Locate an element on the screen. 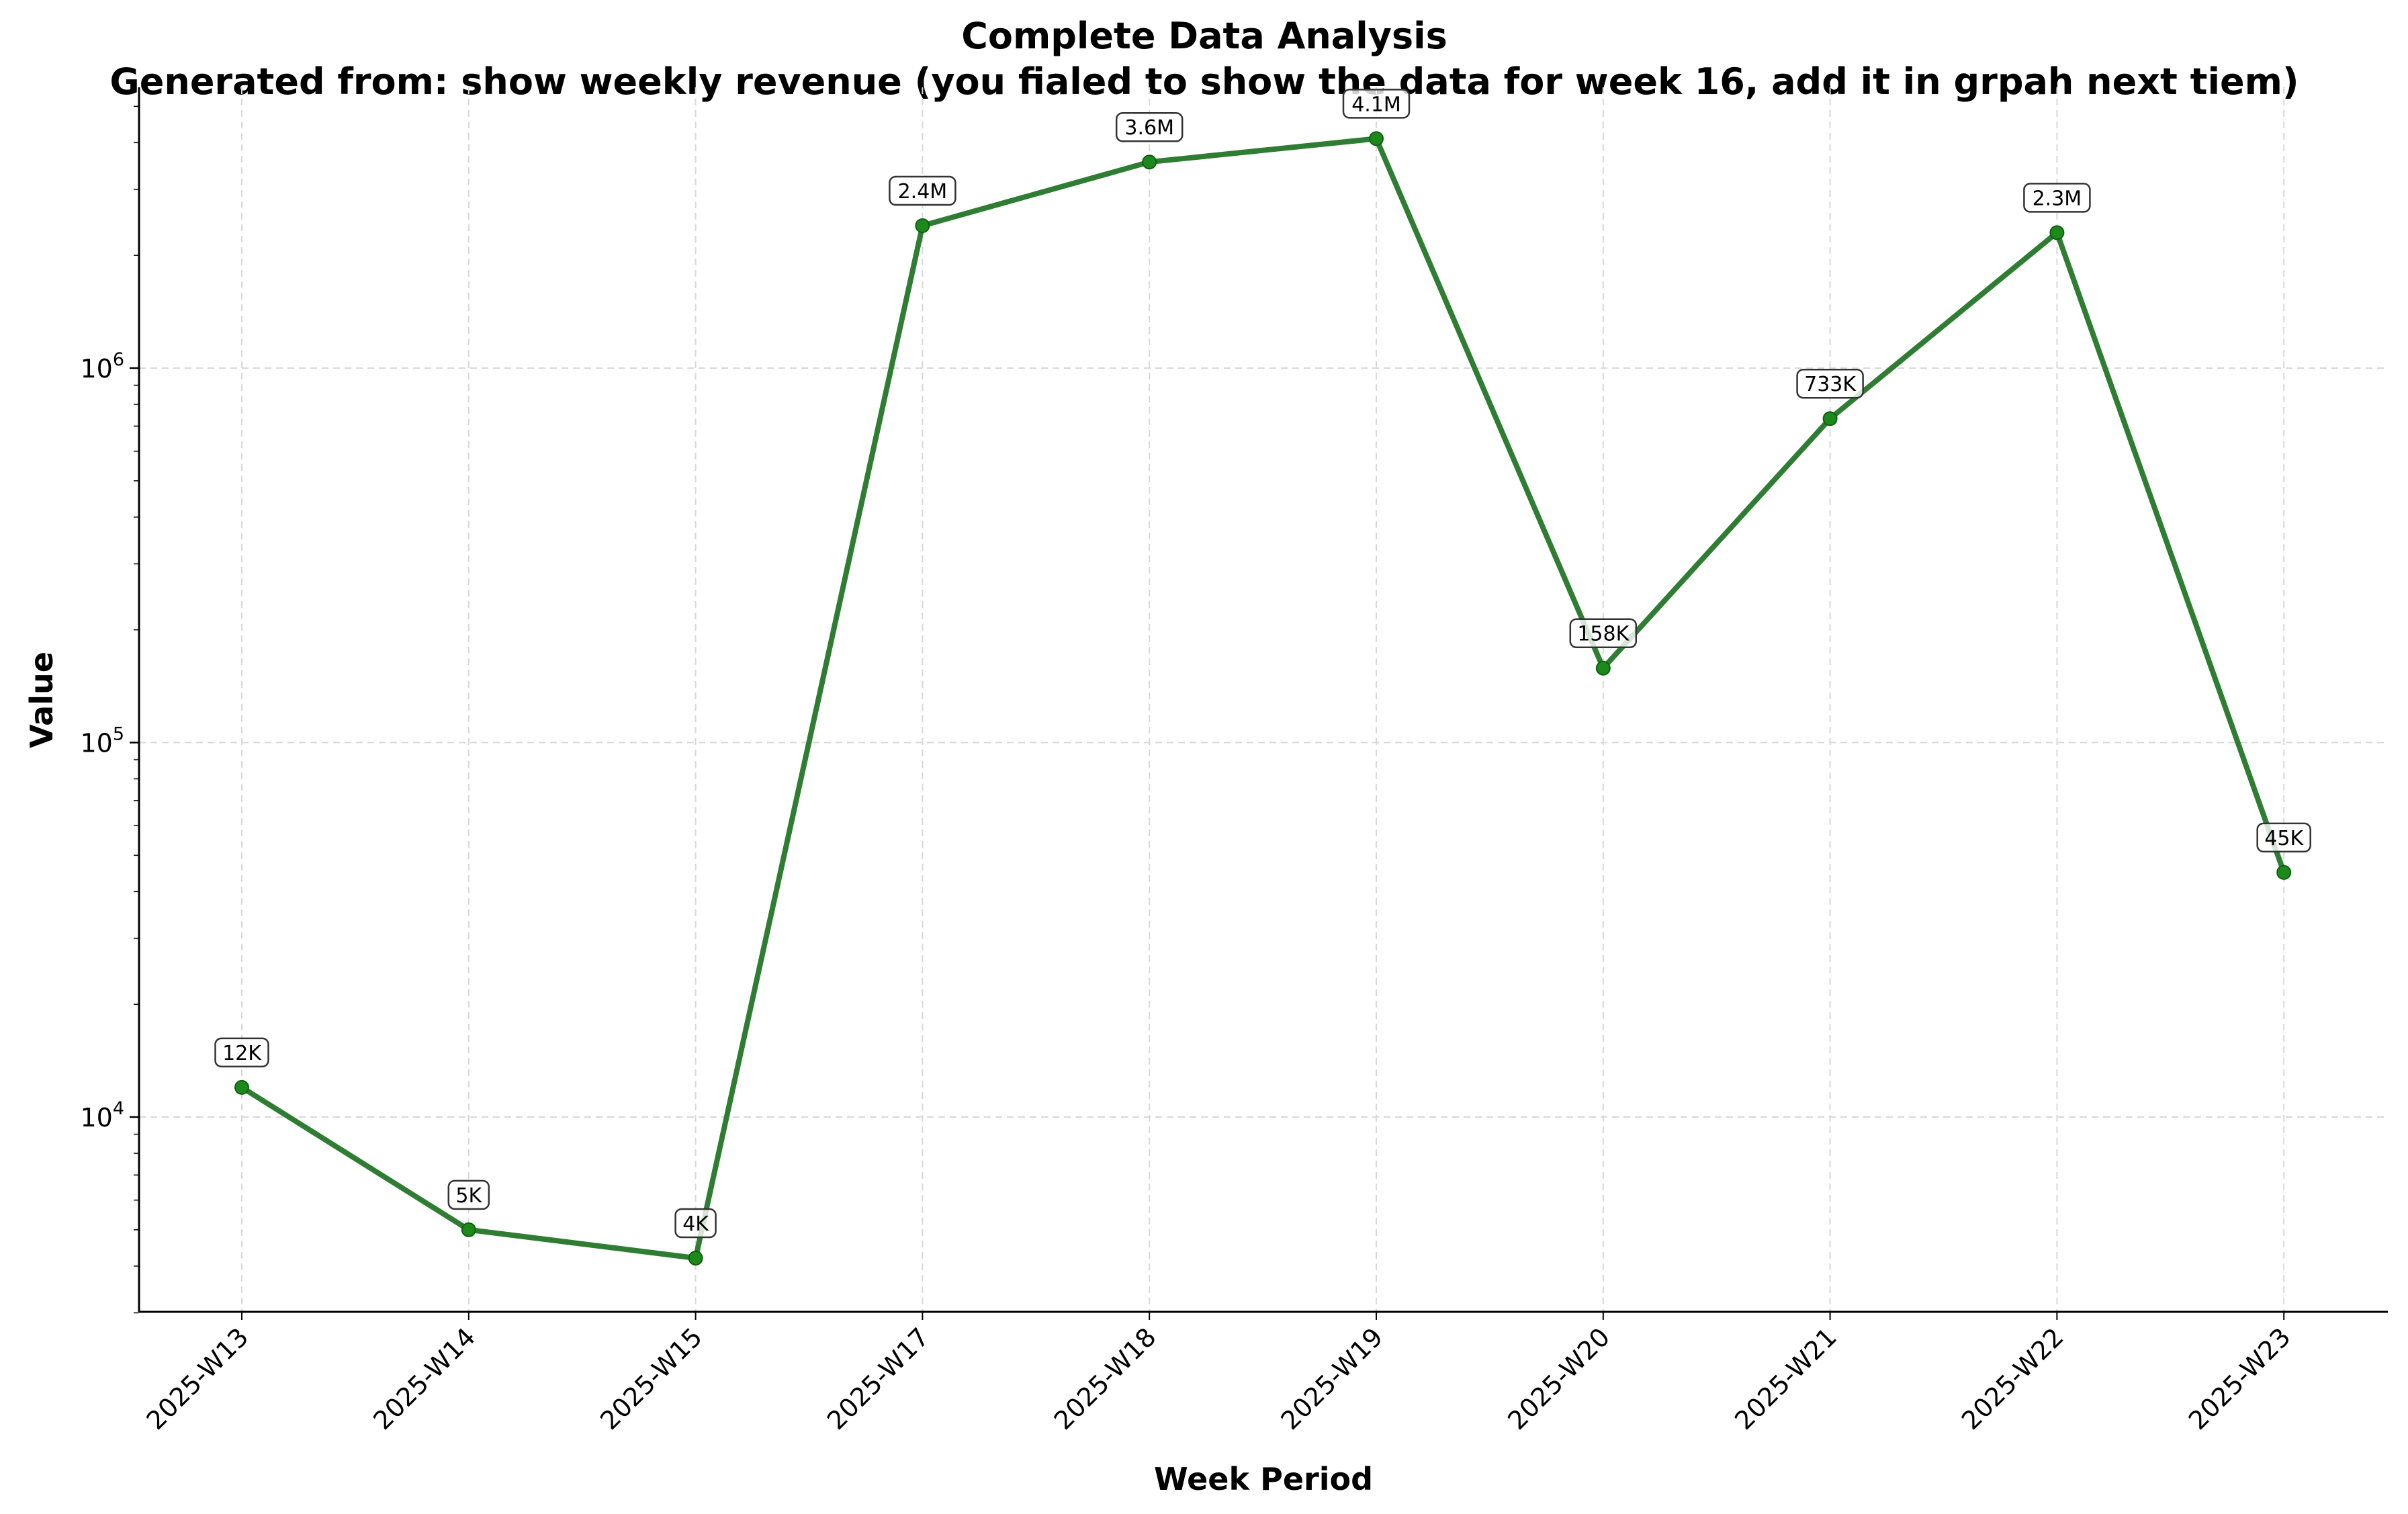  x-tick-label: 2025-W20 is located at coordinates (1558, 1378).